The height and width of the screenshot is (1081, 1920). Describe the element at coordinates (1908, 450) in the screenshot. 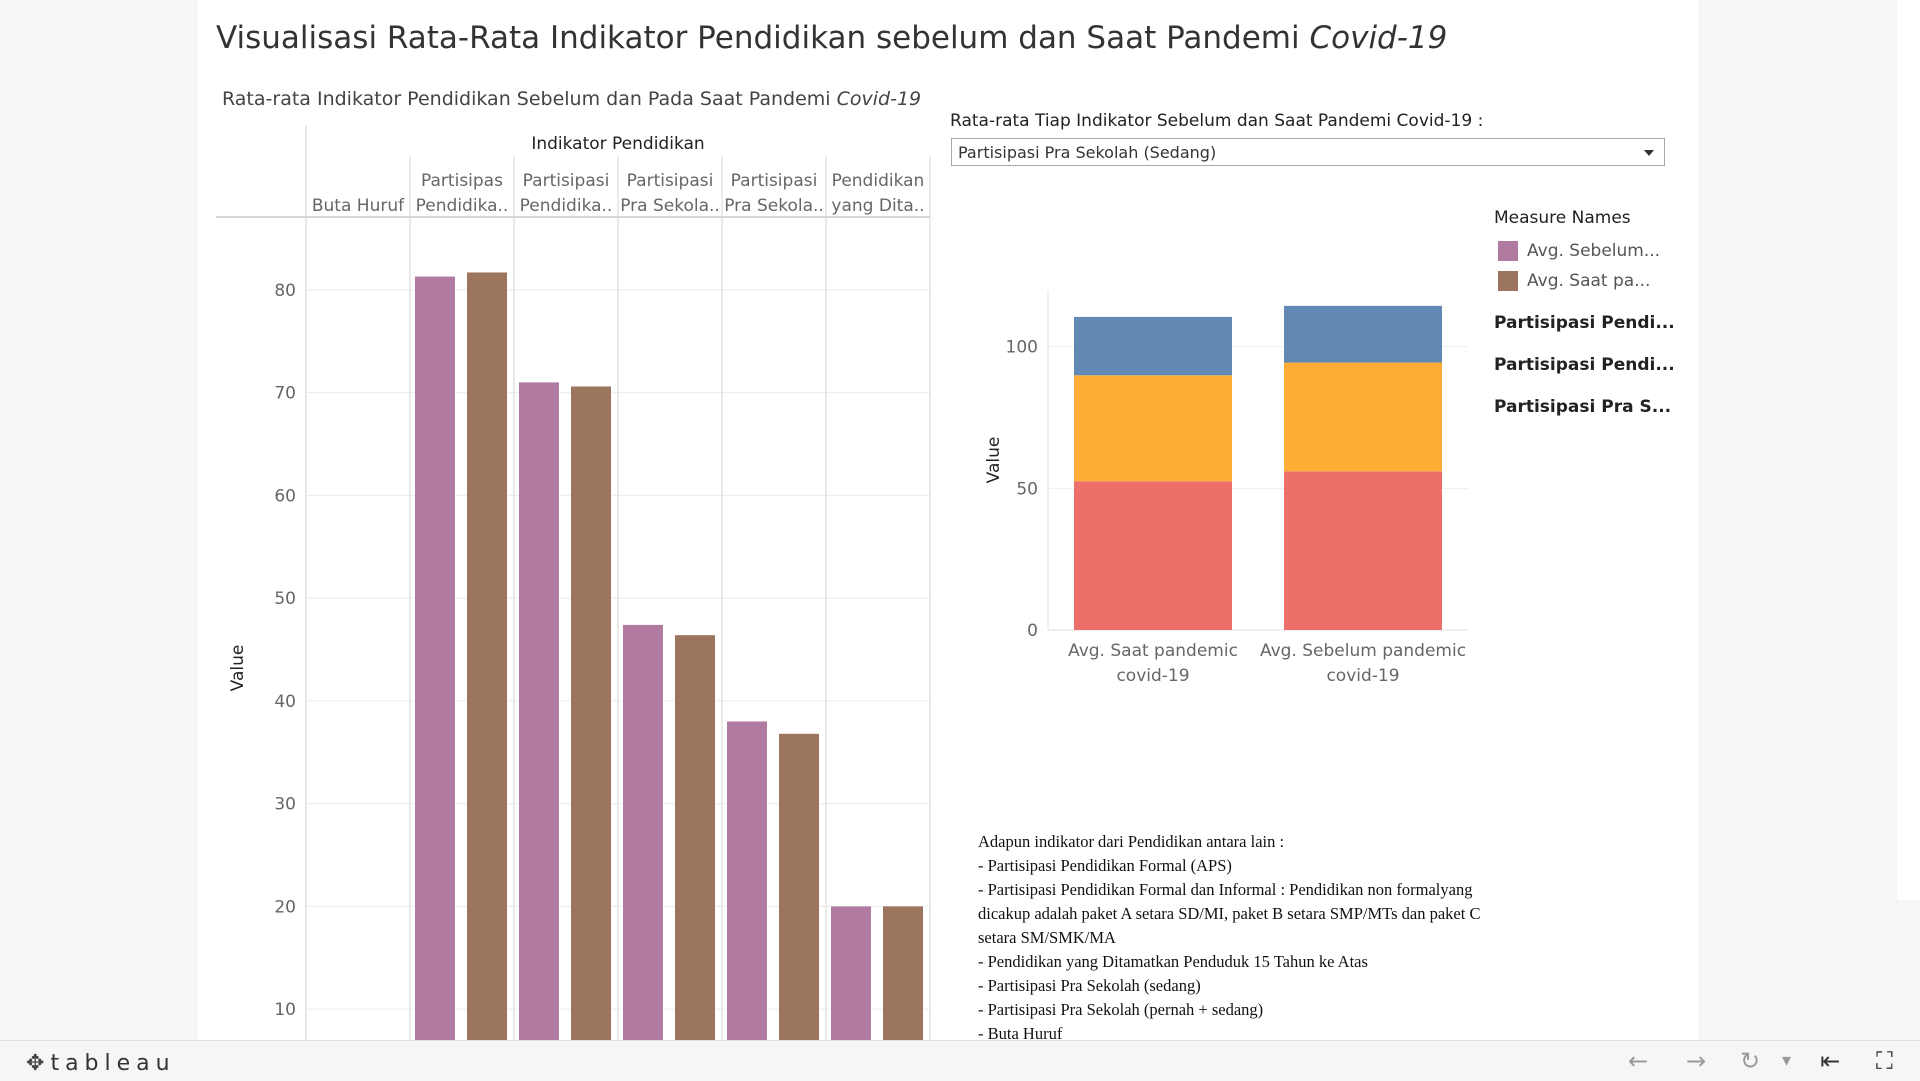

I see `scroll-area` at that location.